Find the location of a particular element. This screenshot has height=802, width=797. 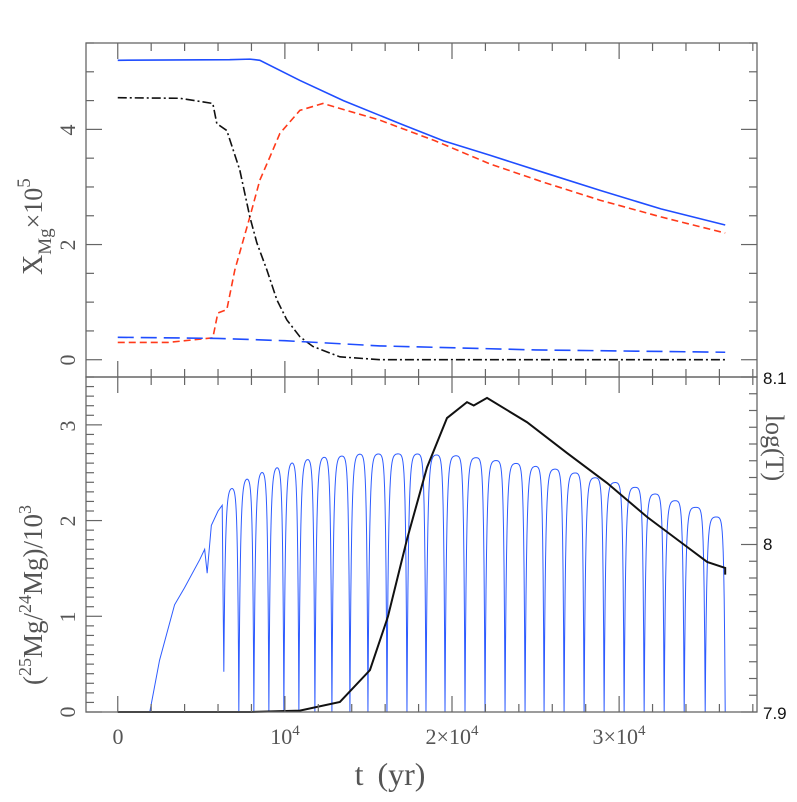

y2tick-label: 7.9 is located at coordinates (775, 713).